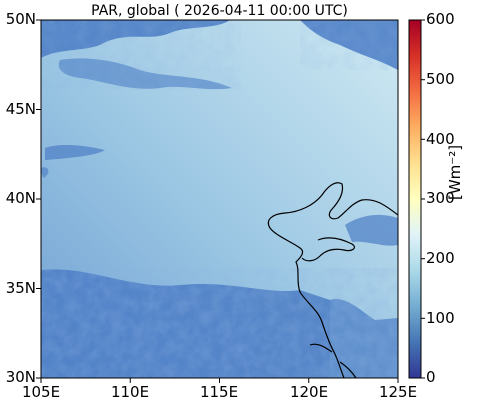 This screenshot has height=404, width=480. Describe the element at coordinates (332, 280) in the screenshot. I see `coastline` at that location.